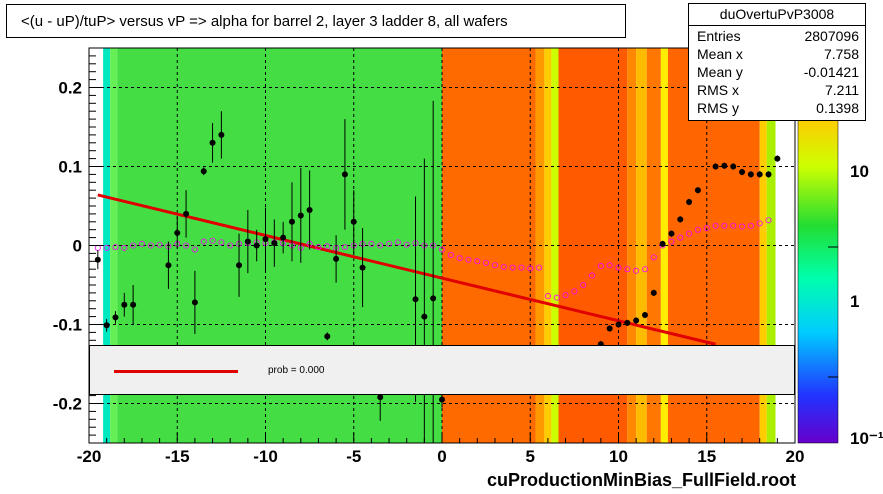  What do you see at coordinates (70, 167) in the screenshot?
I see `y-tick-label: 0.1` at bounding box center [70, 167].